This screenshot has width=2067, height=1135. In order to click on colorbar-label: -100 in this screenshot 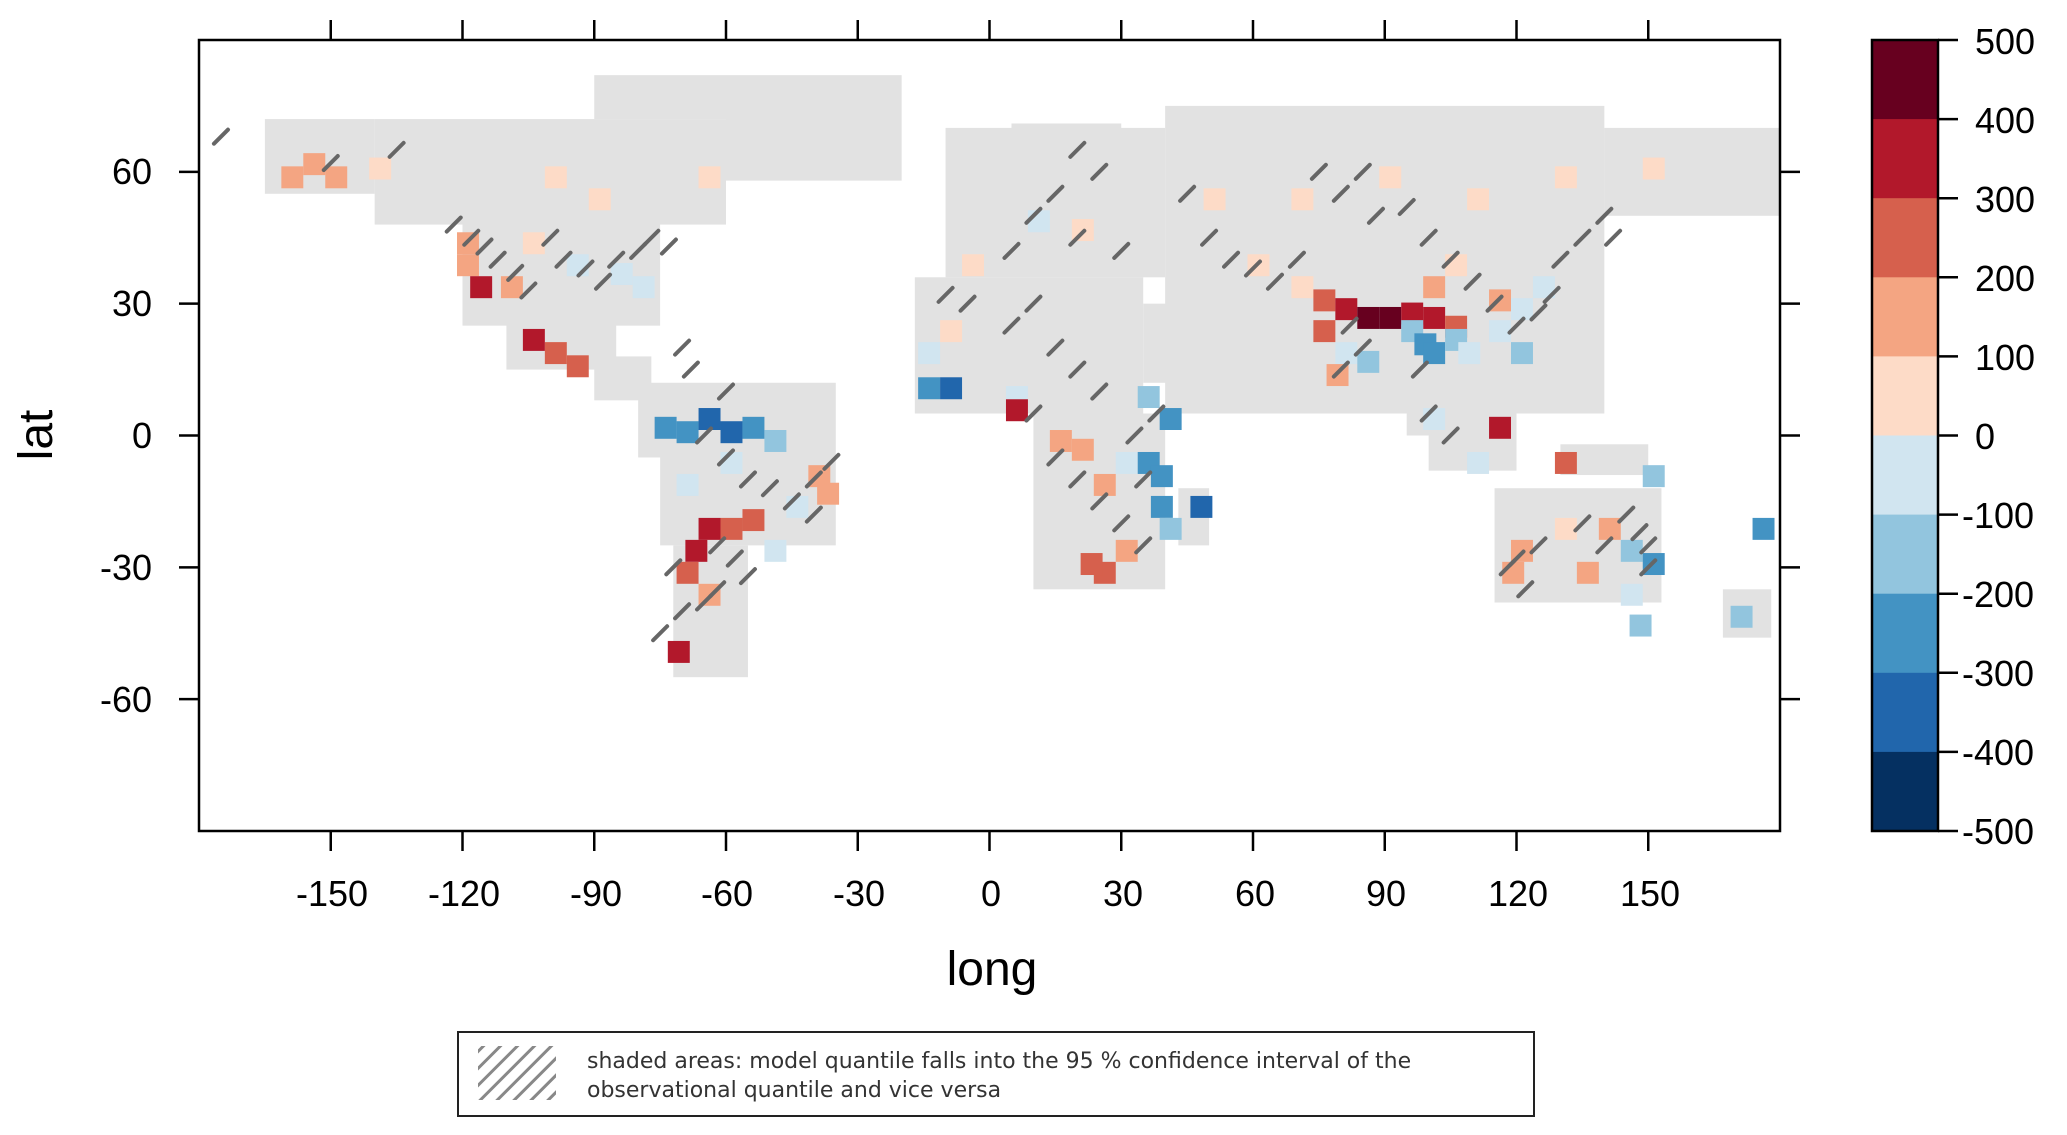, I will do `click(1998, 515)`.